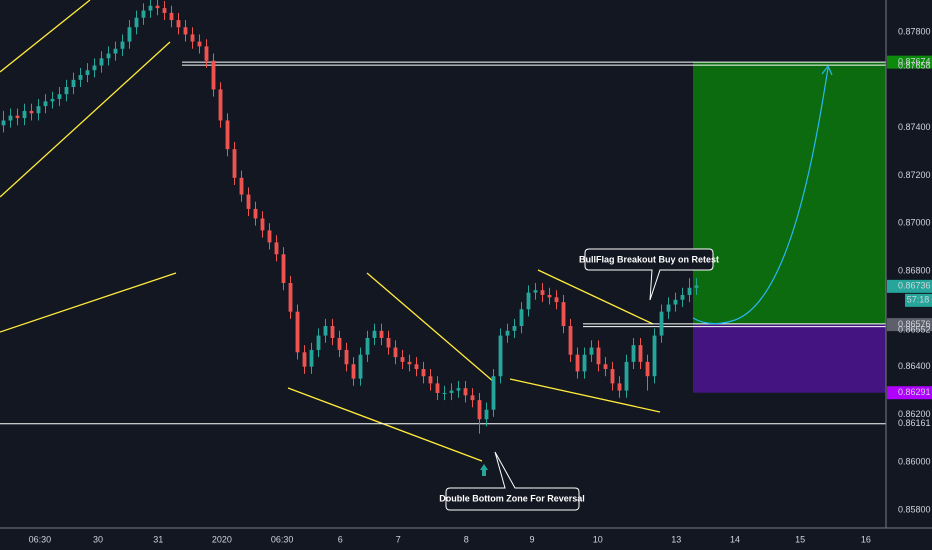 This screenshot has width=932, height=550. I want to click on x-tick-label: 16, so click(866, 539).